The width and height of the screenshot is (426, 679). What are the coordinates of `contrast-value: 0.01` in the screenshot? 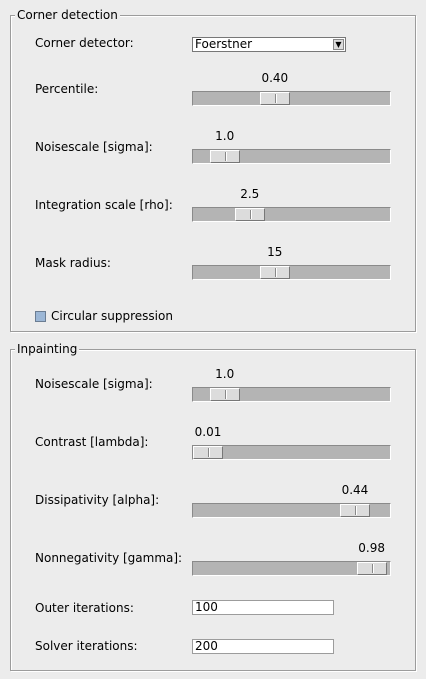 It's located at (208, 432).